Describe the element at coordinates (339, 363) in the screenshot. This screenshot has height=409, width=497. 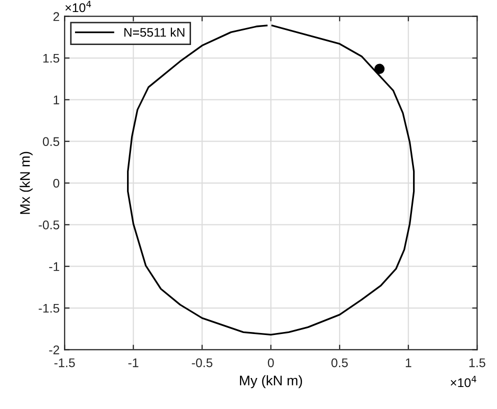
I see `x-tick-label: 0.5` at that location.